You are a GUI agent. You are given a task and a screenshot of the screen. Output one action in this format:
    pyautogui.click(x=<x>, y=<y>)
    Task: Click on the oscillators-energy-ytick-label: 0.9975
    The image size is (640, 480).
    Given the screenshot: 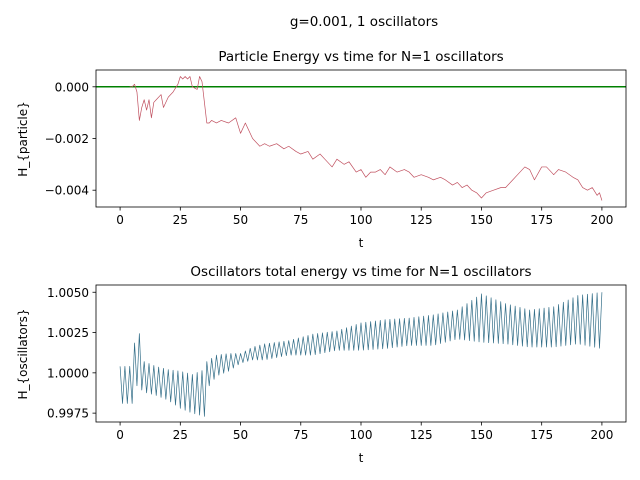 What is the action you would take?
    pyautogui.click(x=68, y=414)
    